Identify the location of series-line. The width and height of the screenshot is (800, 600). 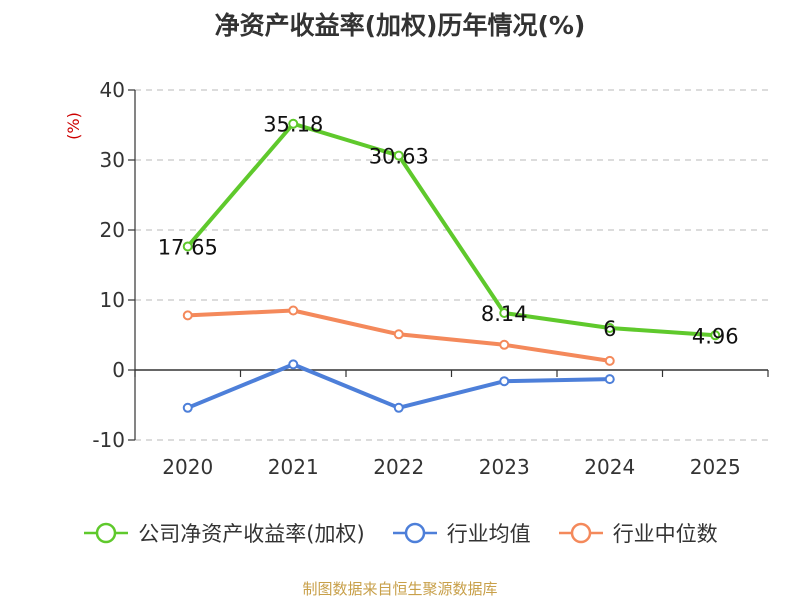
(398, 386).